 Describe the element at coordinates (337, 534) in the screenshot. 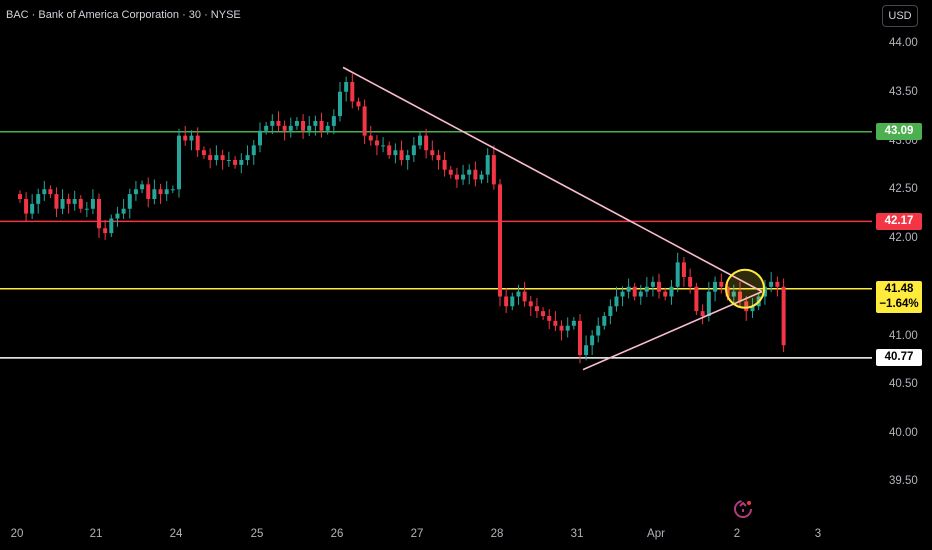

I see `time-tick: 26` at that location.